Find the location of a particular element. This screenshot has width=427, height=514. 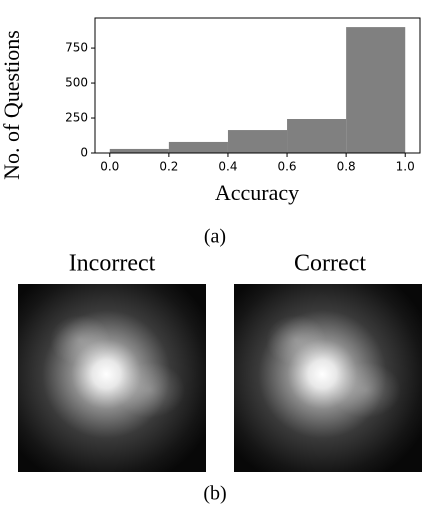

x-tick-label: 0.4 is located at coordinates (227, 167).